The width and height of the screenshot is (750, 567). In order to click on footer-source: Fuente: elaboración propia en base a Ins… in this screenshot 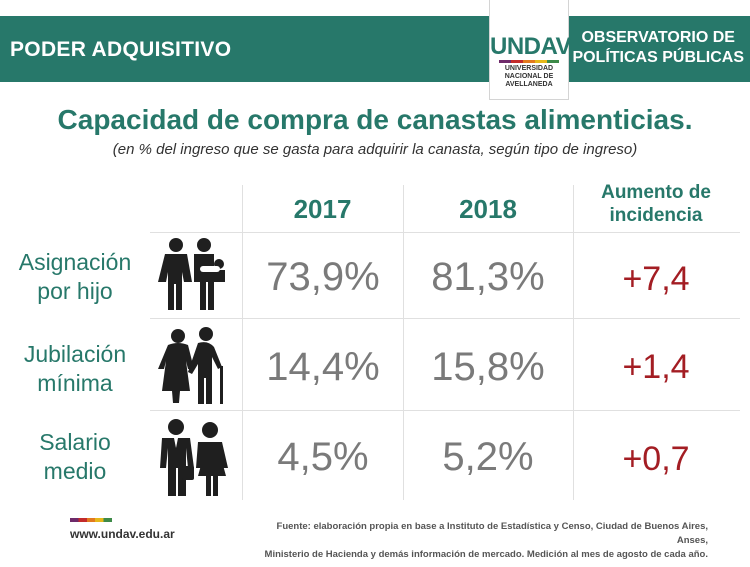, I will do `click(486, 540)`.